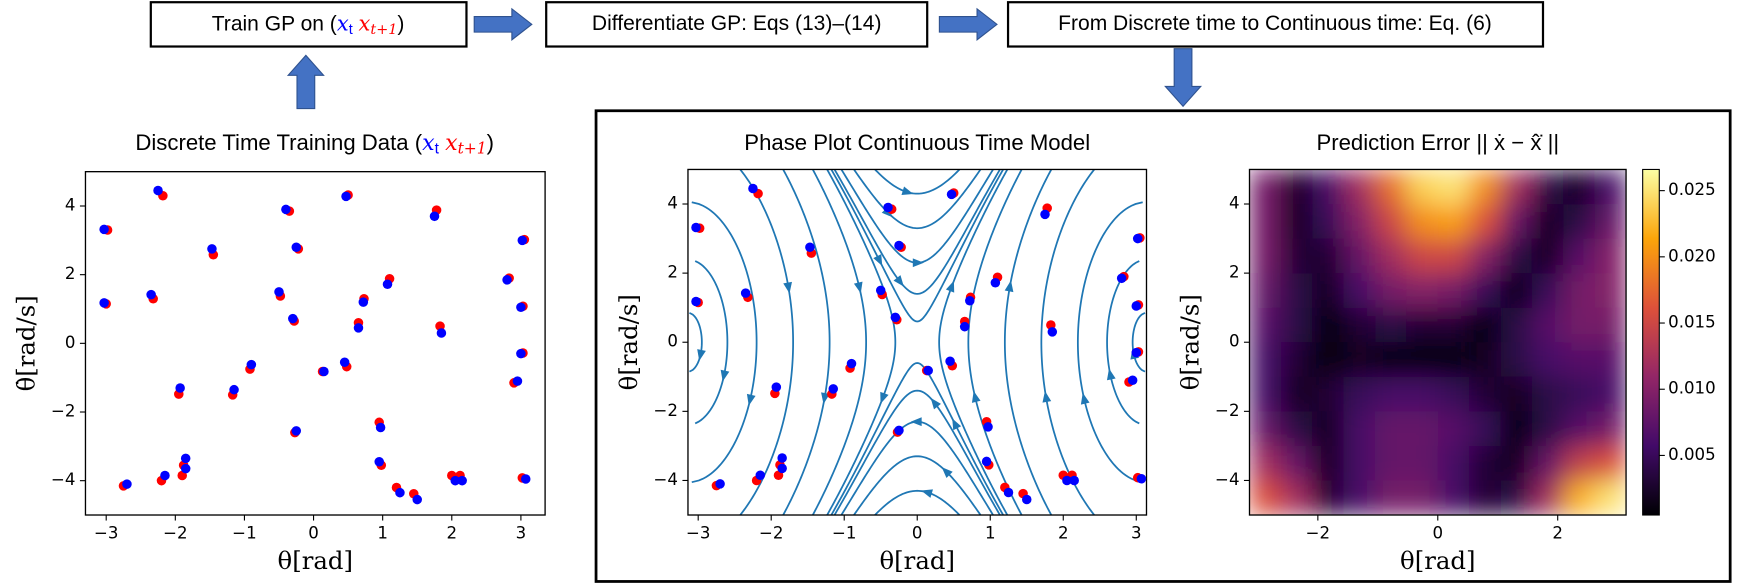  Describe the element at coordinates (1692, 189) in the screenshot. I see `colorbar-tick-label: 0.025` at that location.